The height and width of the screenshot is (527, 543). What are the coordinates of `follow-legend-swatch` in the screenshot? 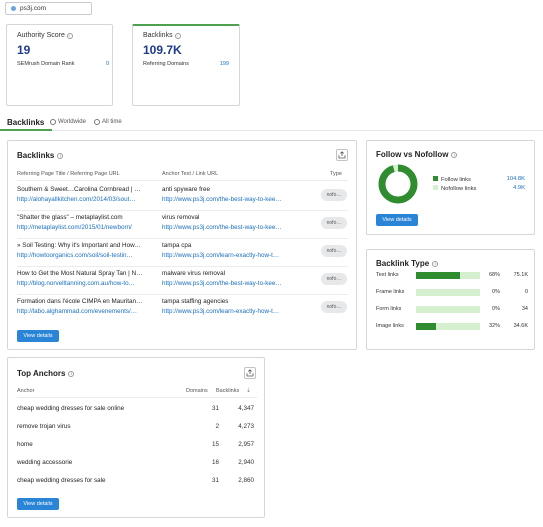 It's located at (435, 178).